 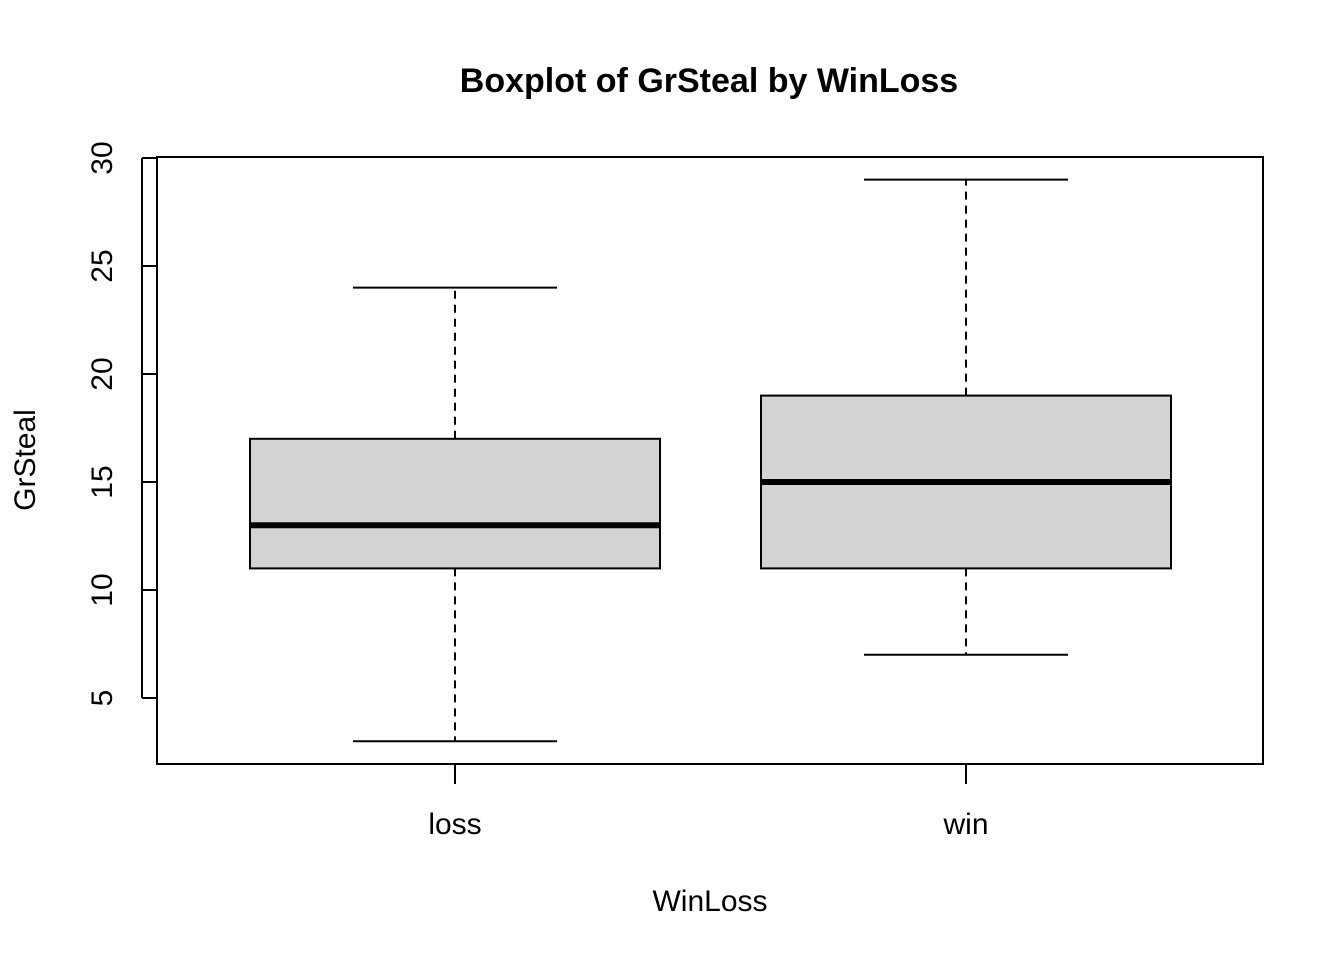 I want to click on x-axis: loss win, so click(x=708, y=802).